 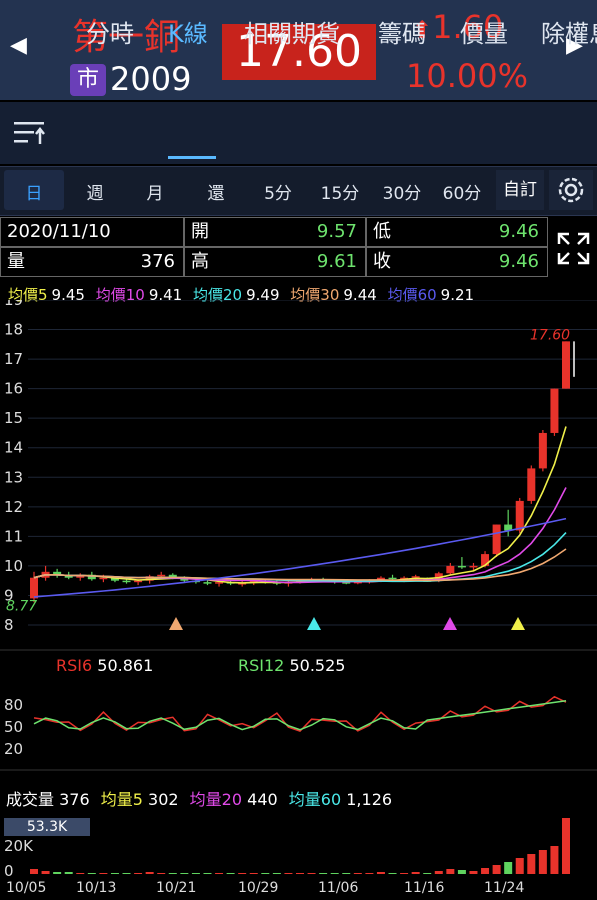 What do you see at coordinates (275, 232) in the screenshot?
I see `open-cell: 開 9.57` at bounding box center [275, 232].